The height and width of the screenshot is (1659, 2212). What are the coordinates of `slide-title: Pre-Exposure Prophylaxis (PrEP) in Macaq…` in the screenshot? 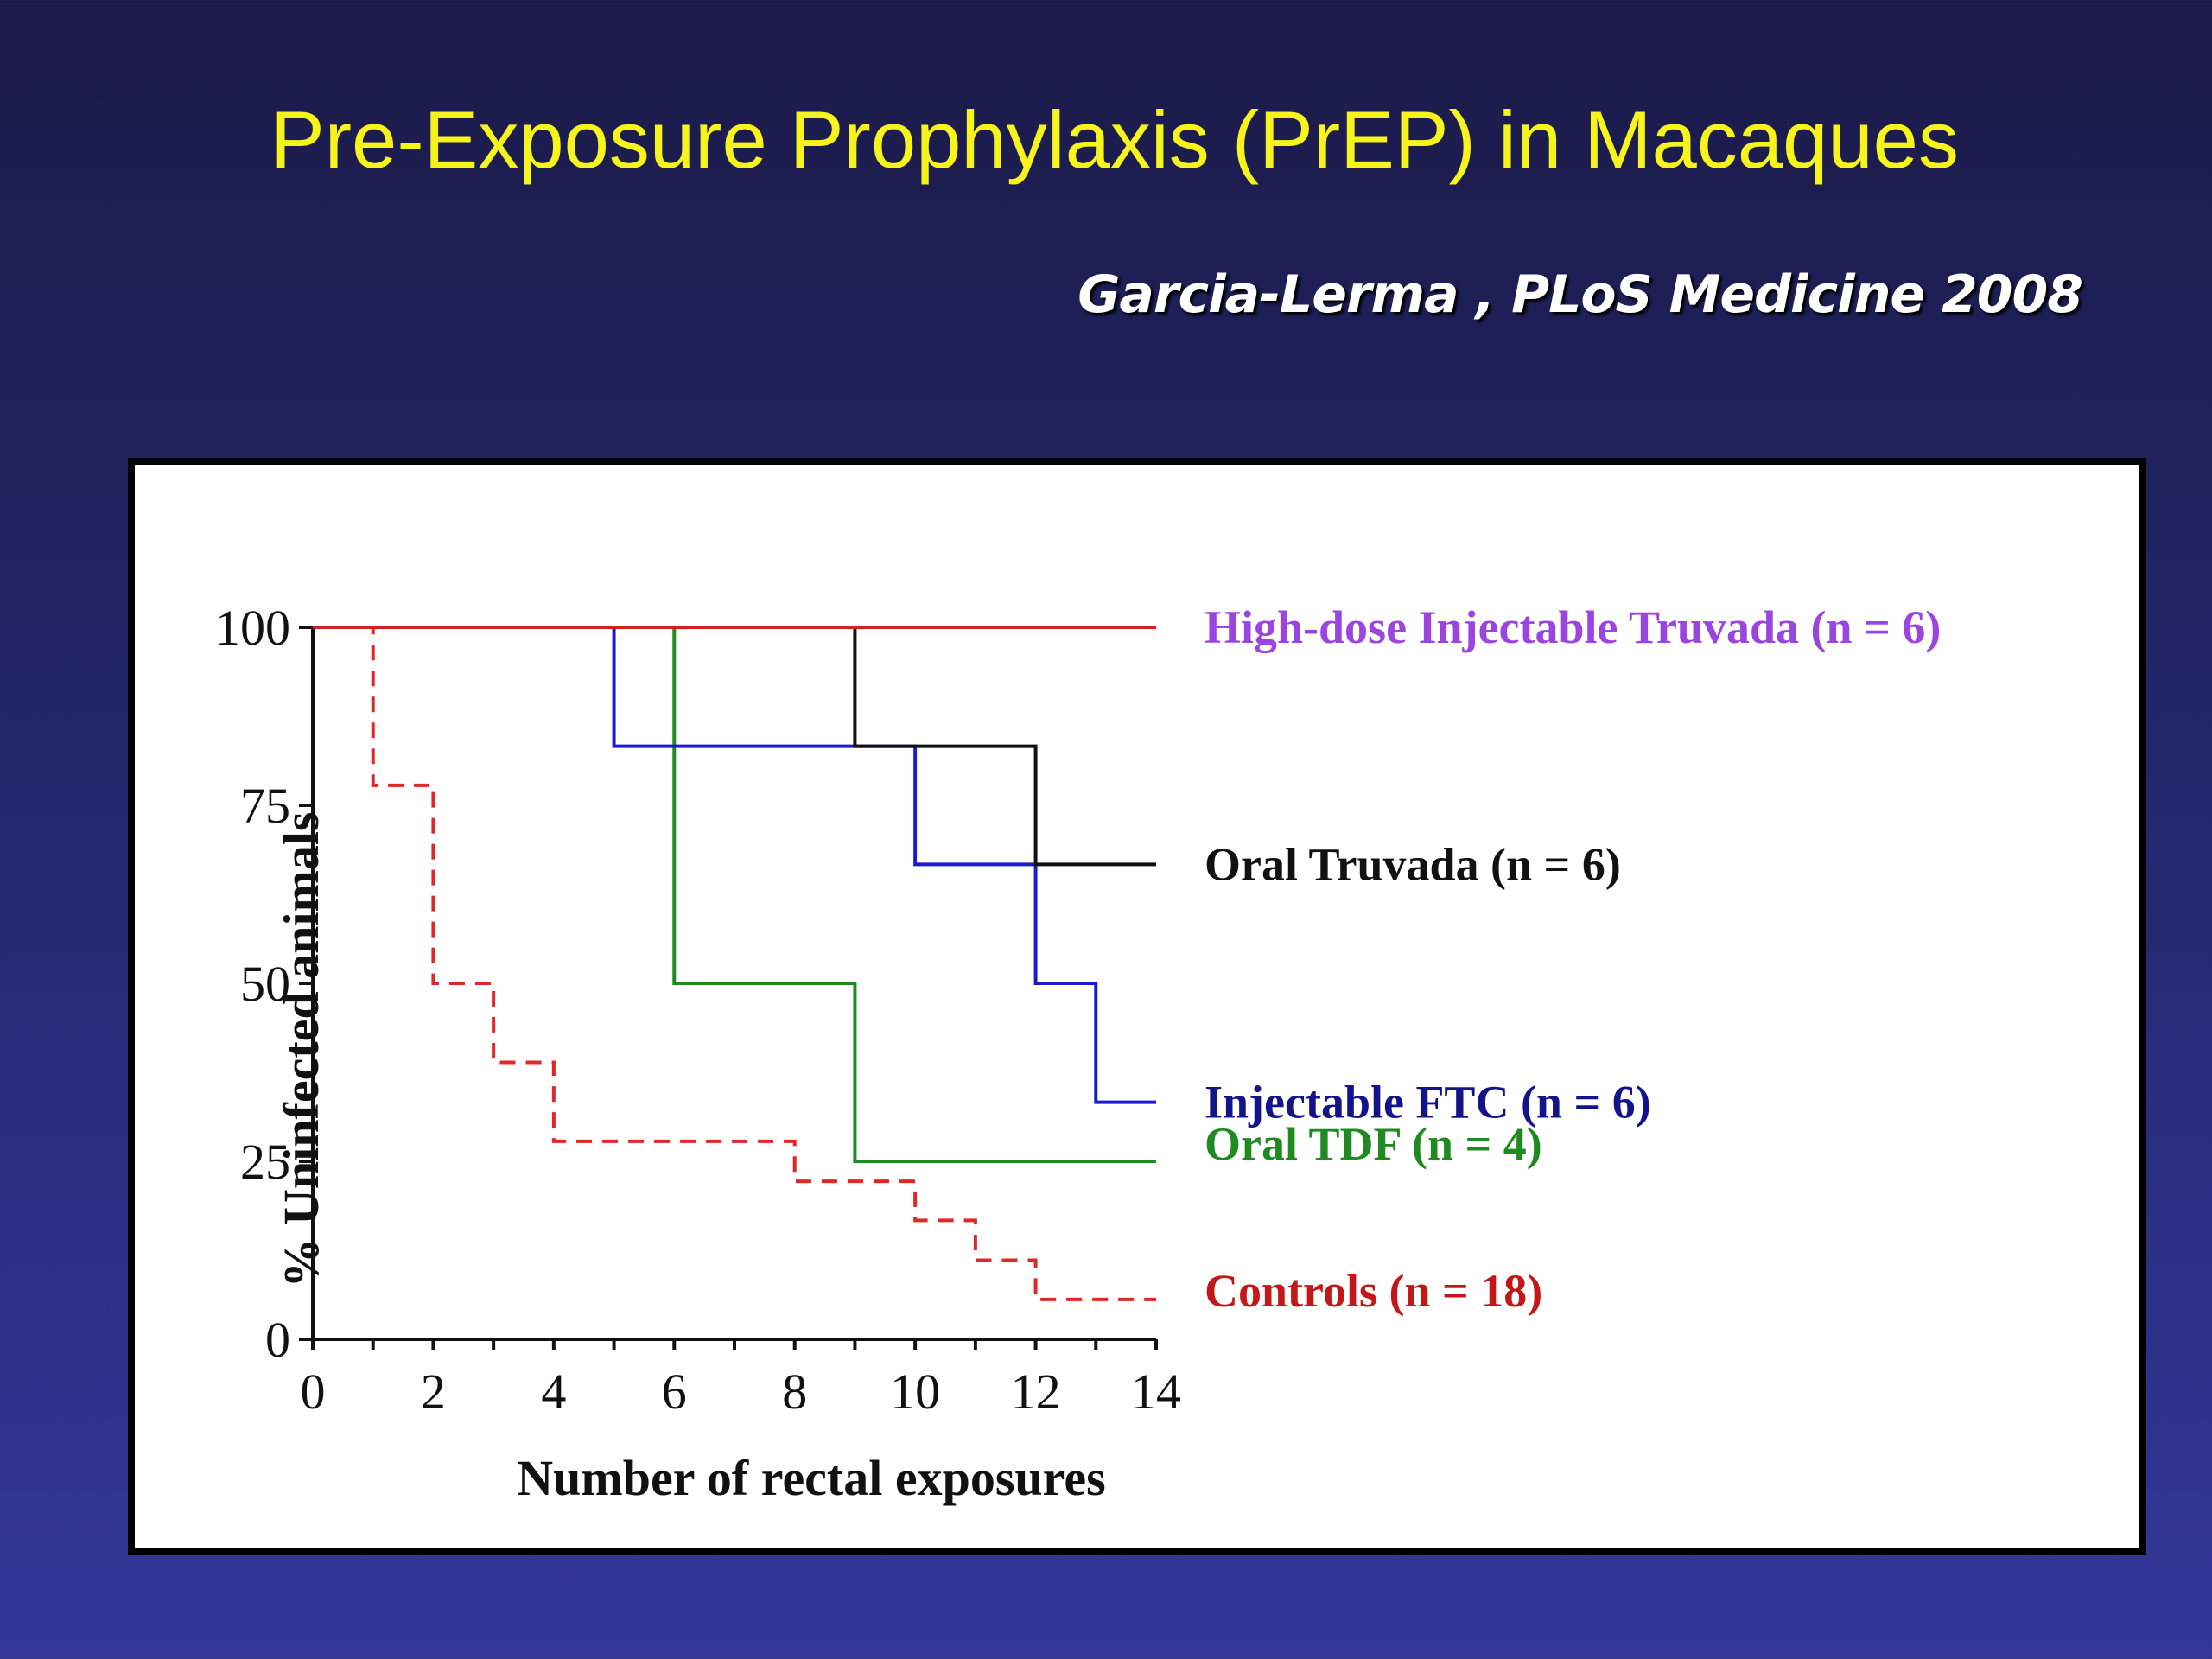 It's located at (1114, 139).